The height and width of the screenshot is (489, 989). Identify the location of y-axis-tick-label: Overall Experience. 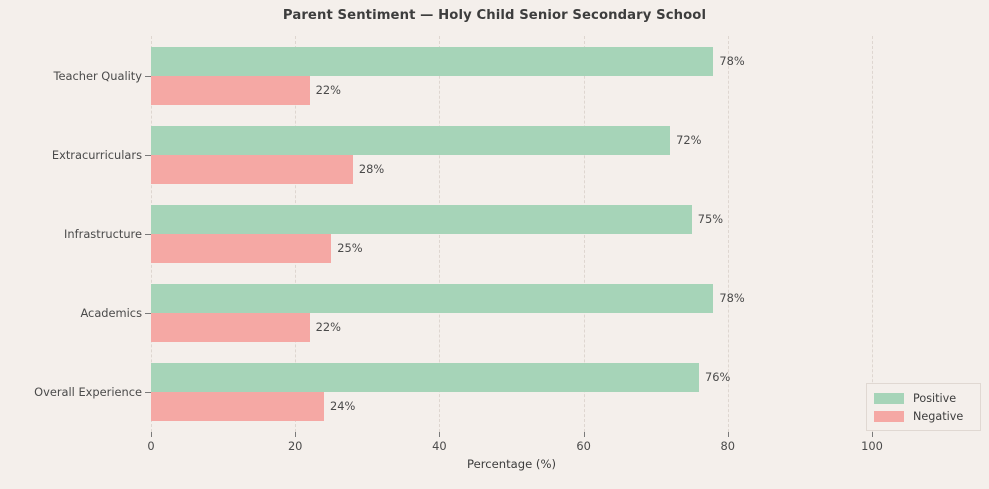
(88, 392).